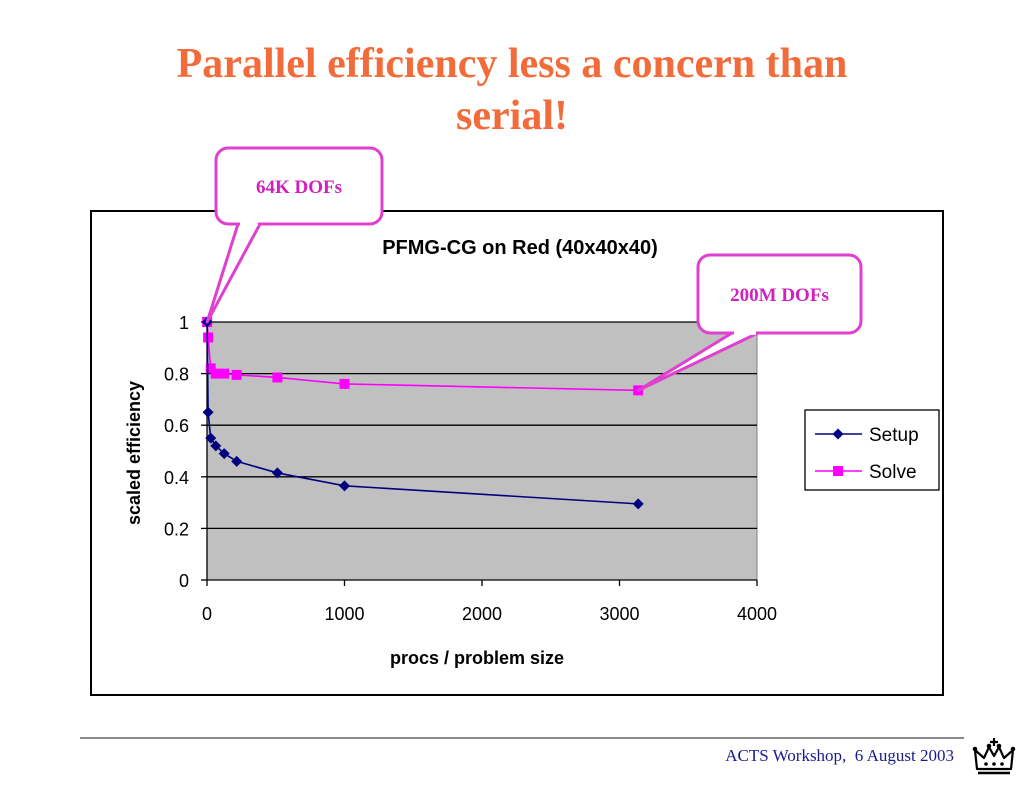 Image resolution: width=1024 pixels, height=791 pixels. What do you see at coordinates (520, 248) in the screenshot?
I see `chart-title: PFMG-CG on Red (40x40x40)` at bounding box center [520, 248].